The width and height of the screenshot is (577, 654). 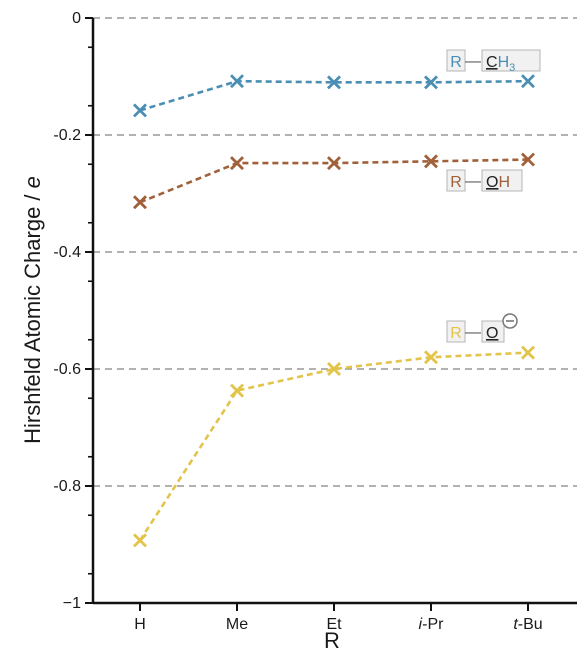 What do you see at coordinates (67, 252) in the screenshot?
I see `y-tick-label: -0.4` at bounding box center [67, 252].